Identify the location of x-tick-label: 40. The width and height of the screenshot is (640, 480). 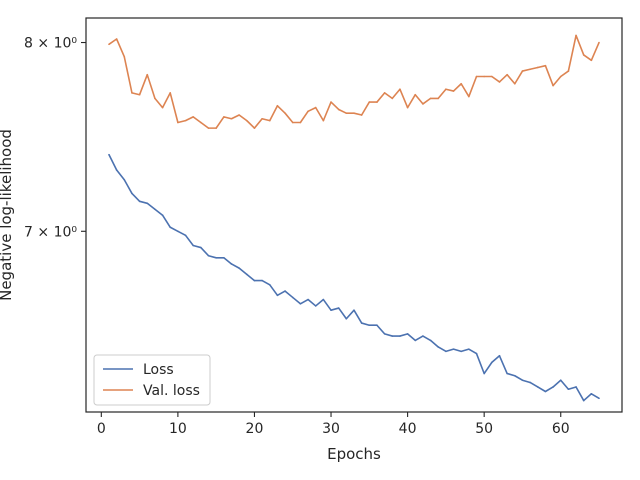
(408, 429).